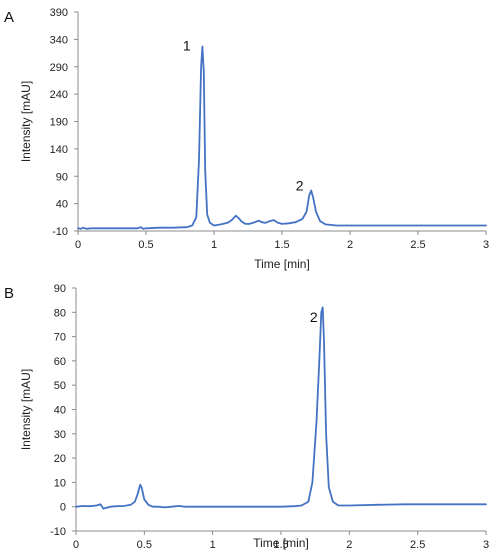 The image size is (493, 550). What do you see at coordinates (60, 338) in the screenshot?
I see `y-tick-label: 70` at bounding box center [60, 338].